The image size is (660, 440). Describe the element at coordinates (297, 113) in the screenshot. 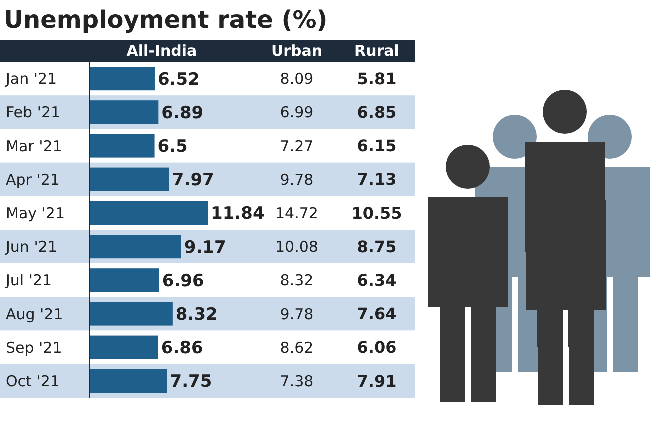

I see `data-label: 6.99` at that location.